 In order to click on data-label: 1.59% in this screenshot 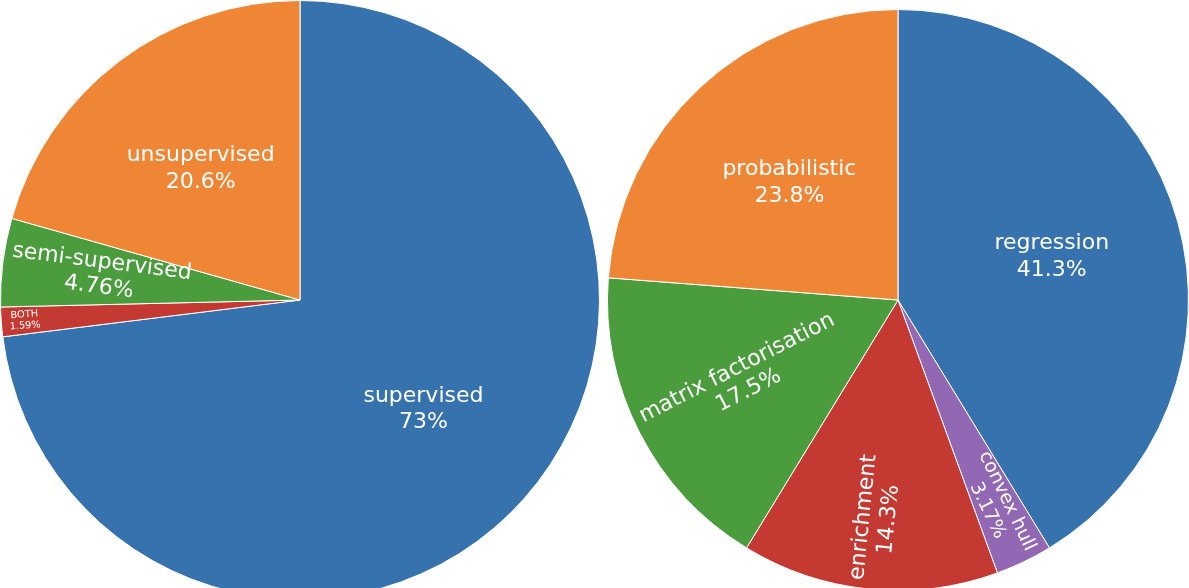, I will do `click(25, 325)`.